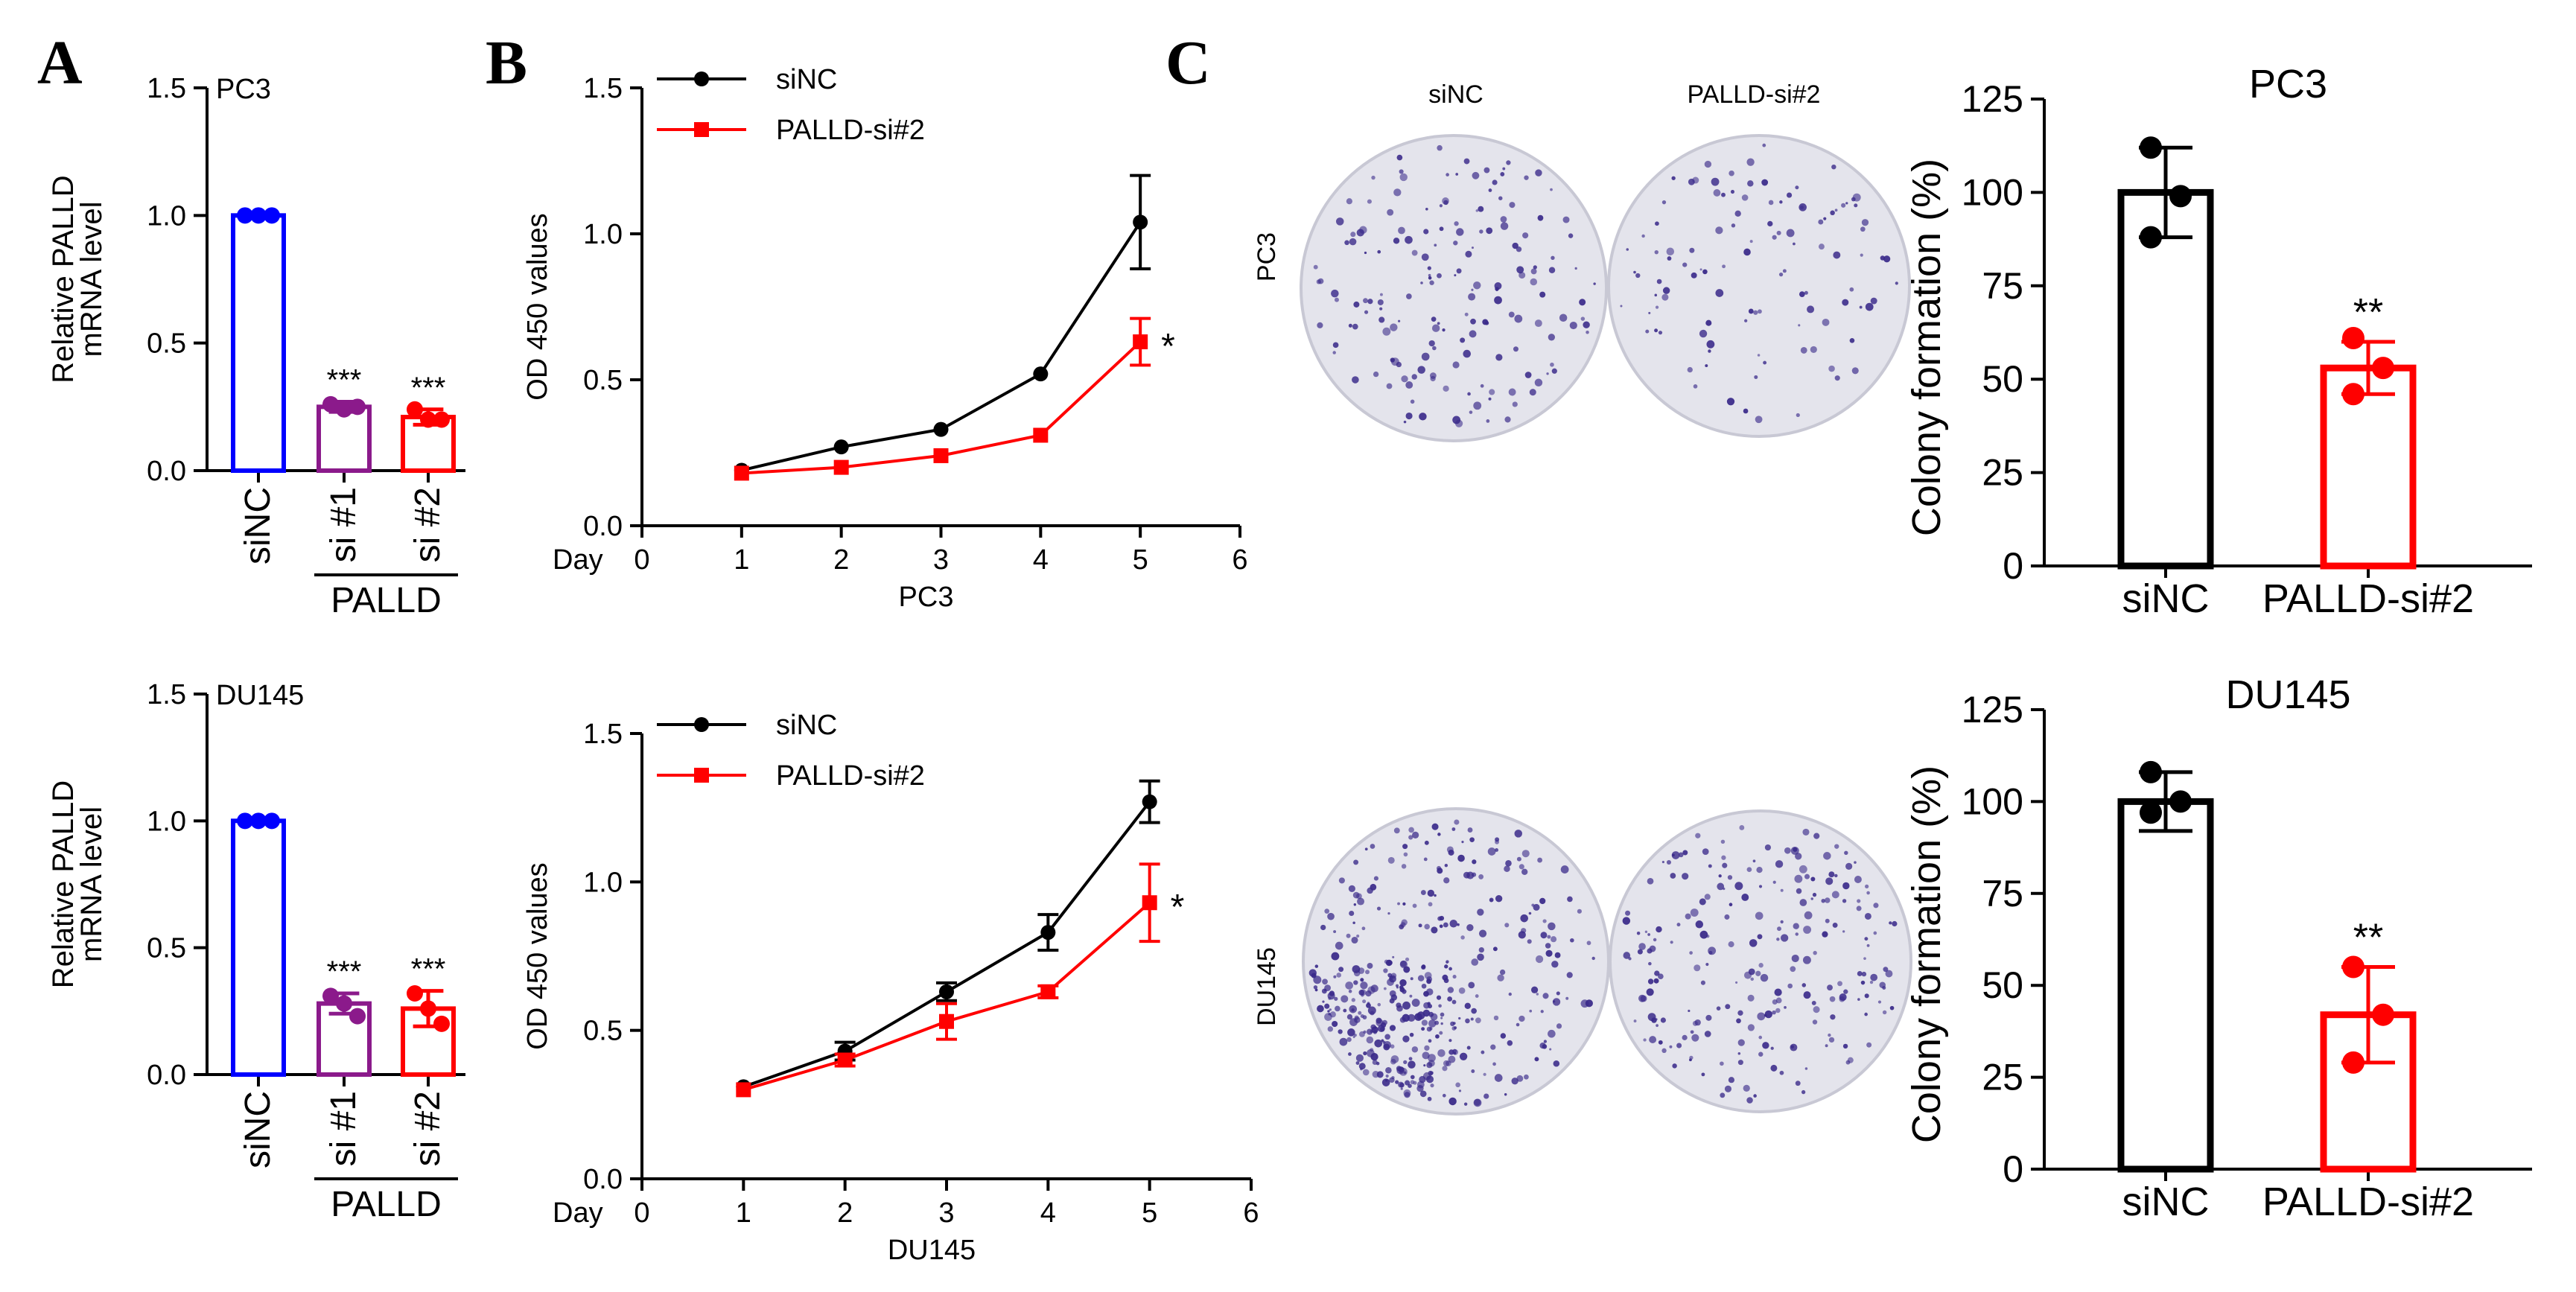 This screenshot has height=1292, width=2576. What do you see at coordinates (386, 1204) in the screenshot?
I see `group-label: PALLD` at bounding box center [386, 1204].